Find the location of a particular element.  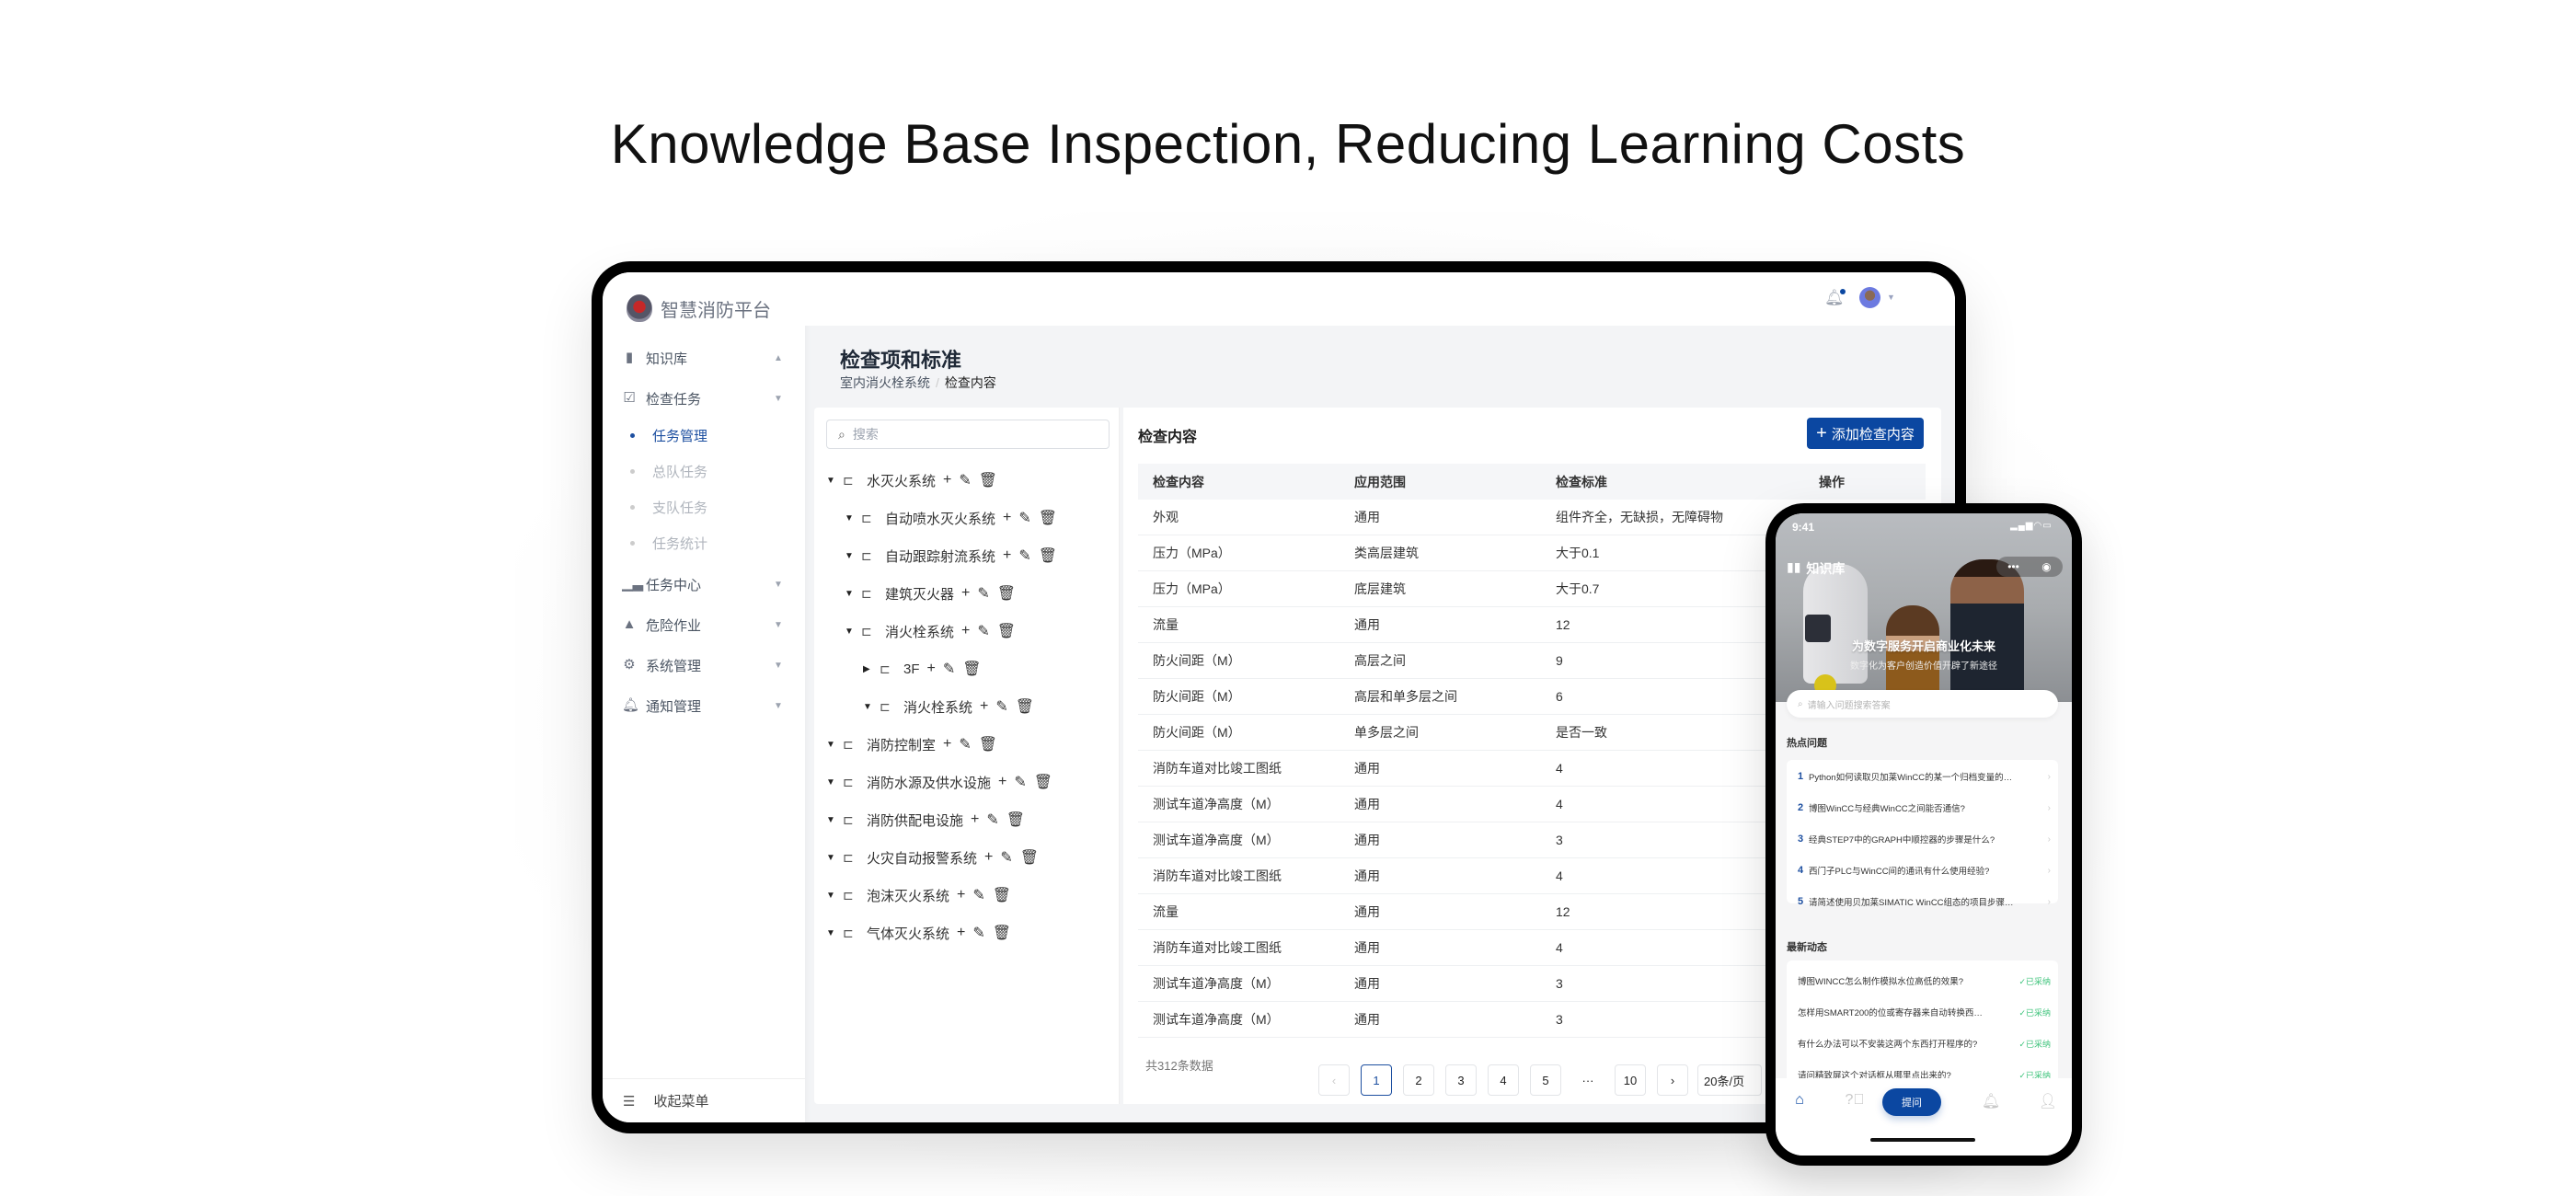

page-button: 3 is located at coordinates (1461, 1080).